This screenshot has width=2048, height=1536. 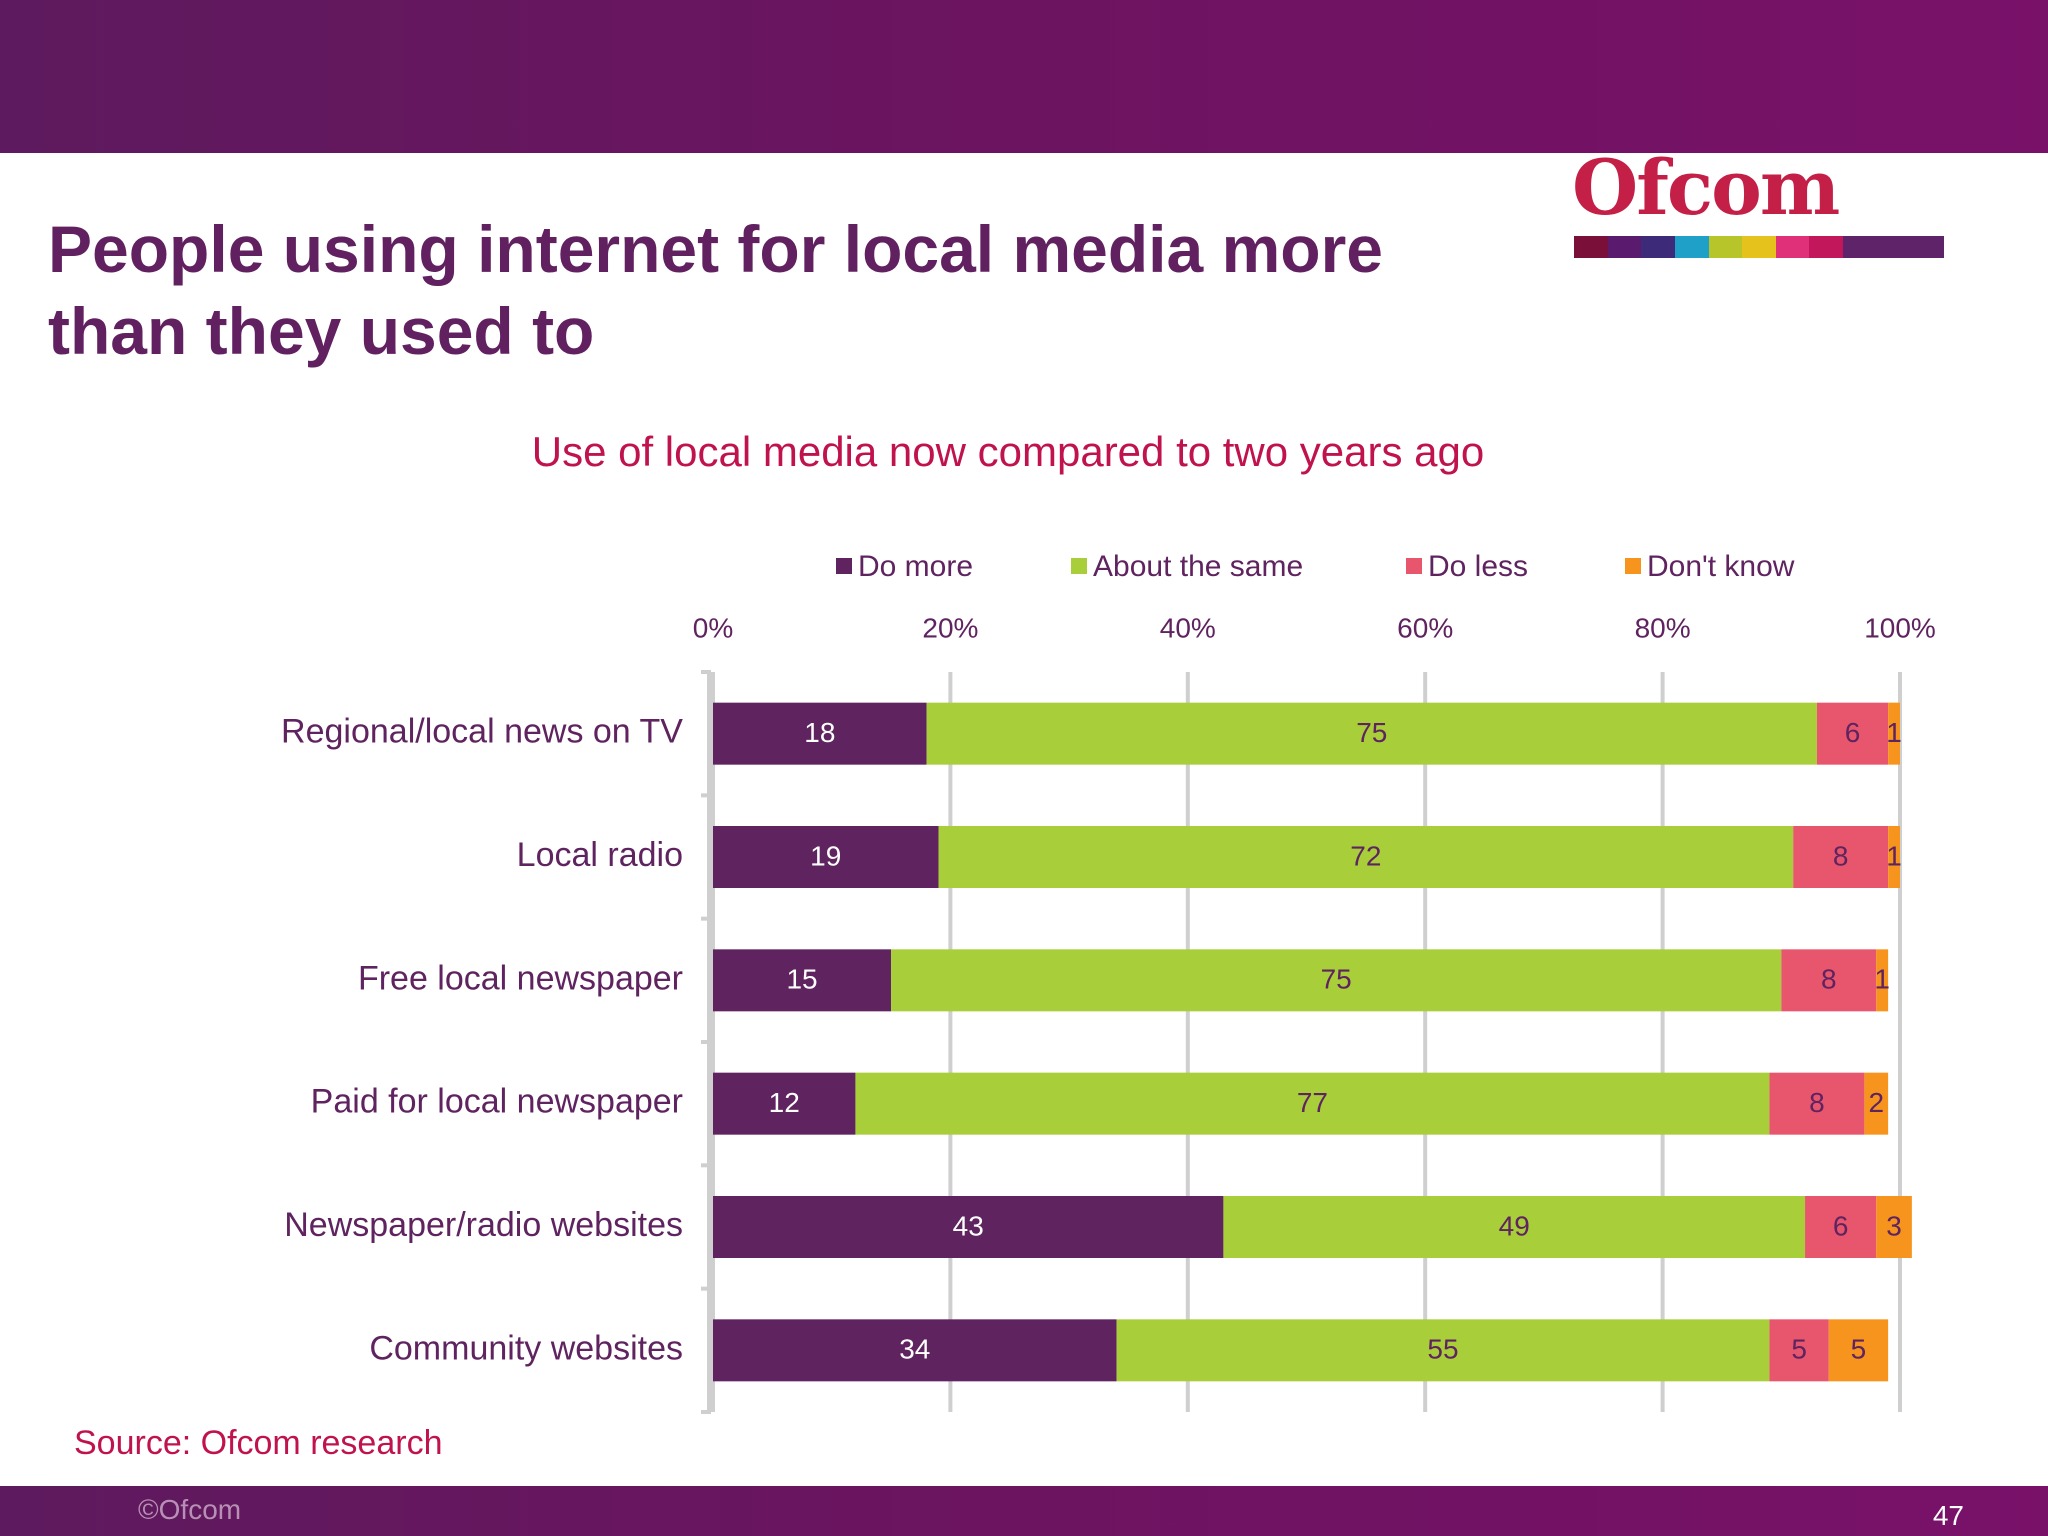 I want to click on x-tick-label: 0%, so click(x=713, y=627).